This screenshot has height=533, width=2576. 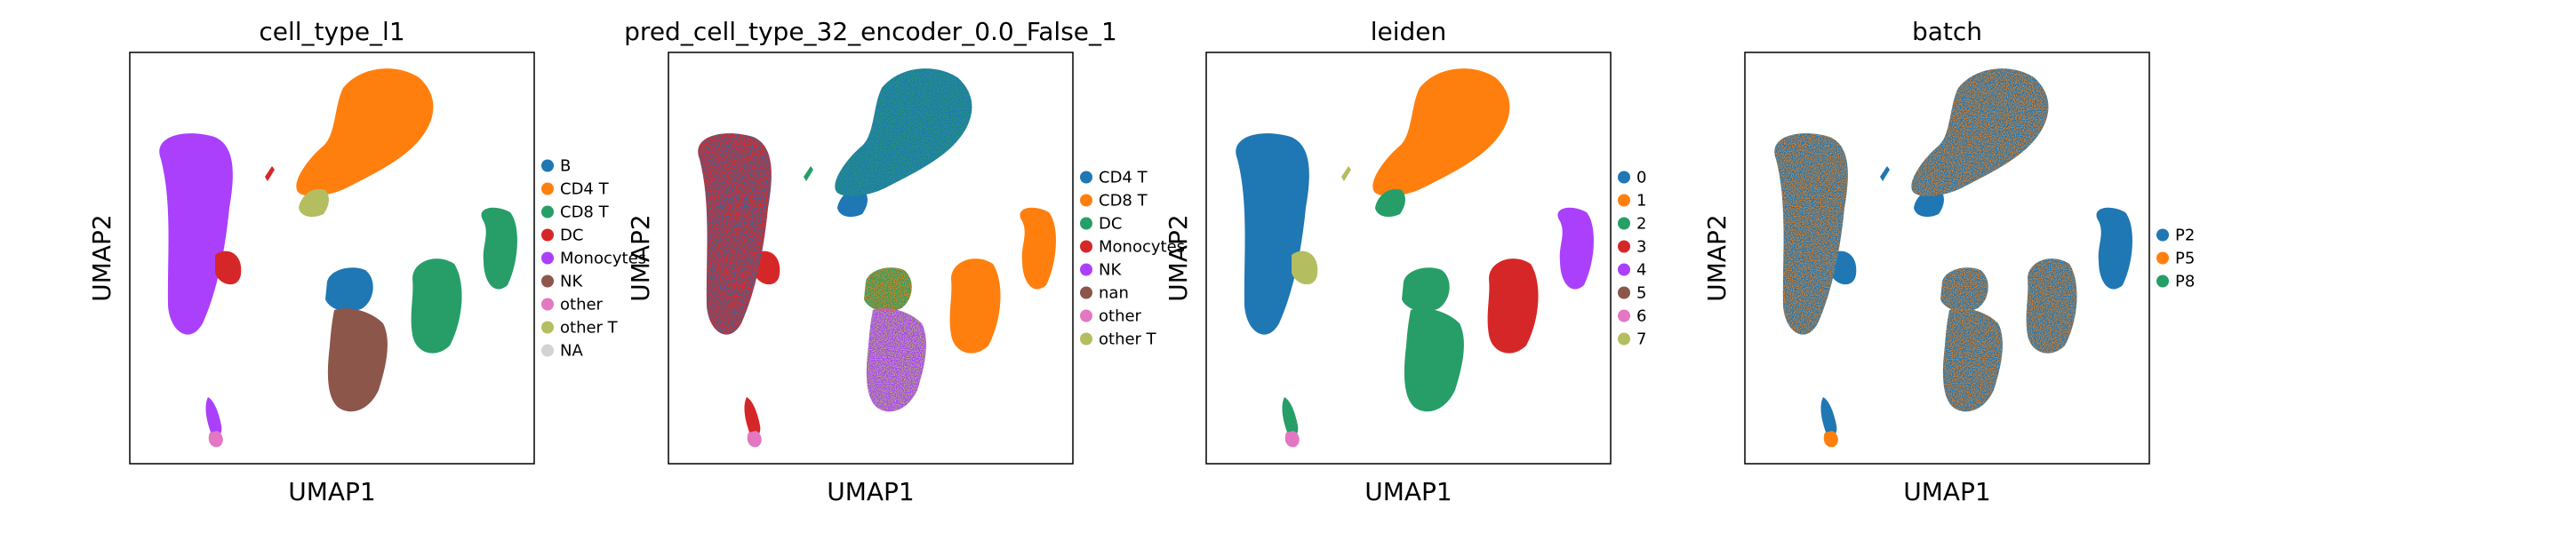 I want to click on legend: CD4 T CD8 T DC Monocytes NK nan other other T, so click(x=1132, y=259).